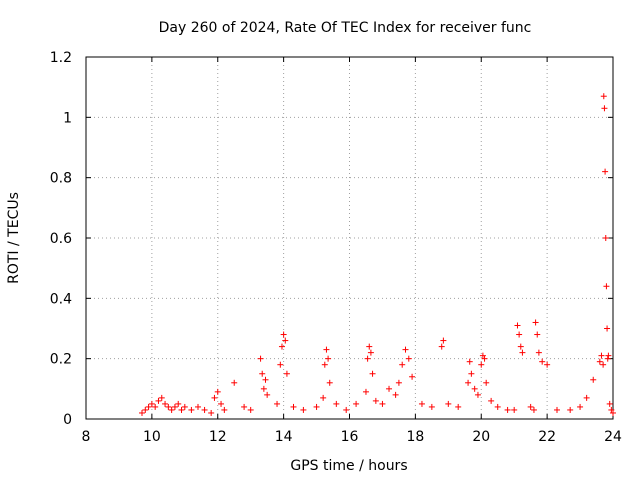 This screenshot has width=640, height=480. What do you see at coordinates (67, 420) in the screenshot?
I see `y-tick-label: 0` at bounding box center [67, 420].